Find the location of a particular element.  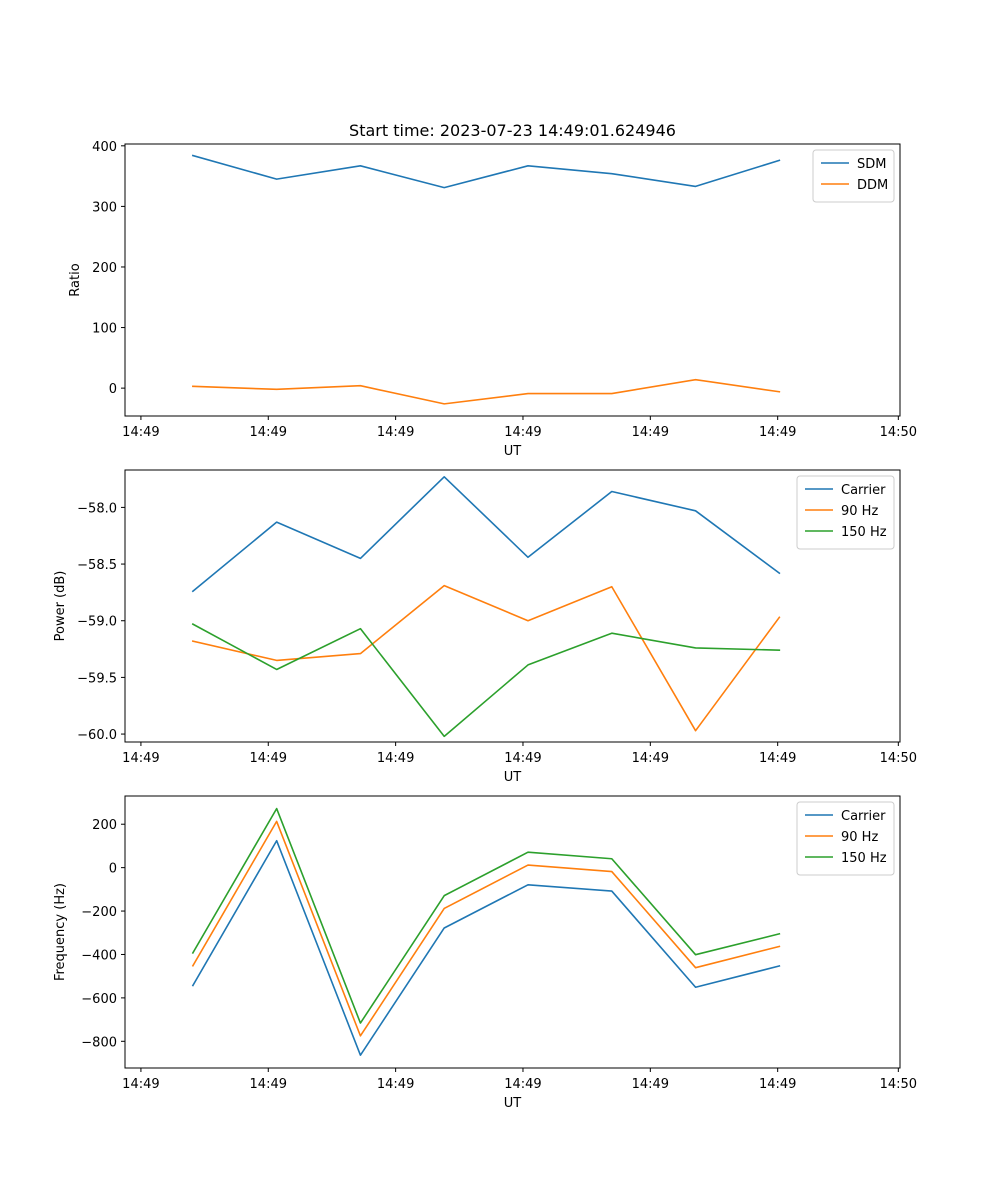

y-tick-label: −60.0 is located at coordinates (97, 735).